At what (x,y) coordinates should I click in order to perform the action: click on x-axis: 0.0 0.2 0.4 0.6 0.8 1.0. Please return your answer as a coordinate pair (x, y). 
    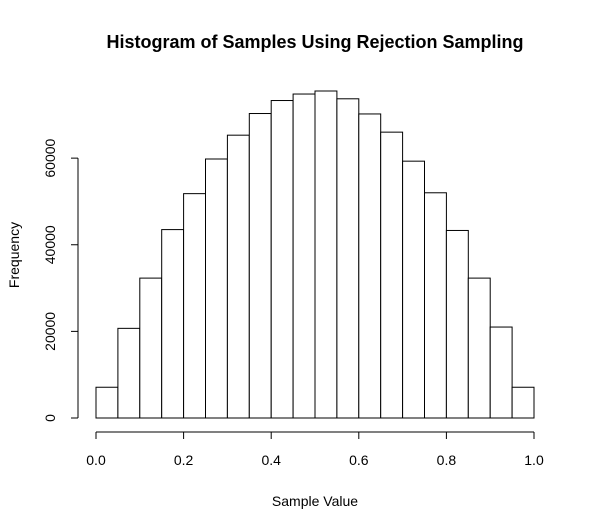
    Looking at the image, I should click on (315, 449).